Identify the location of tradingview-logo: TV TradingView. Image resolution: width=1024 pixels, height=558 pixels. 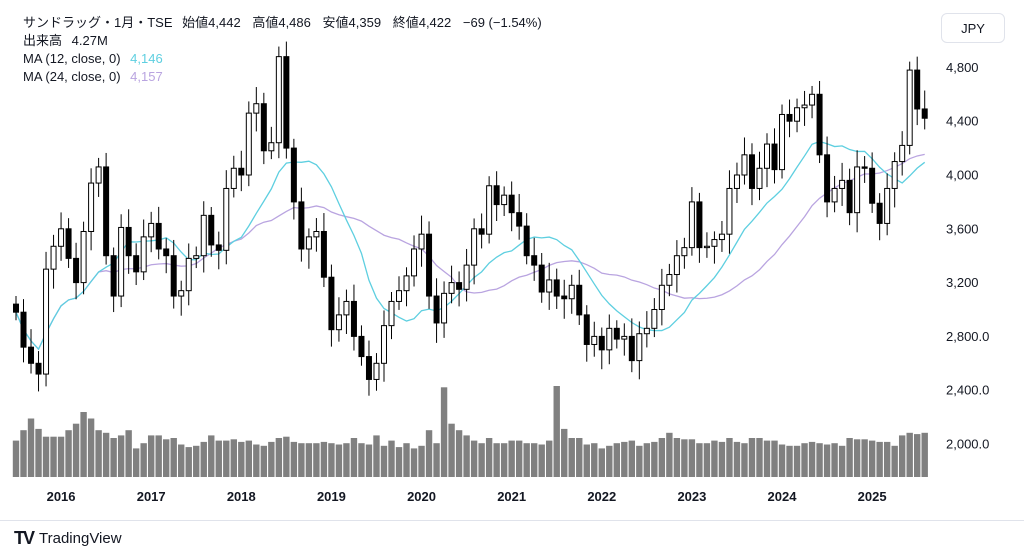
(68, 538).